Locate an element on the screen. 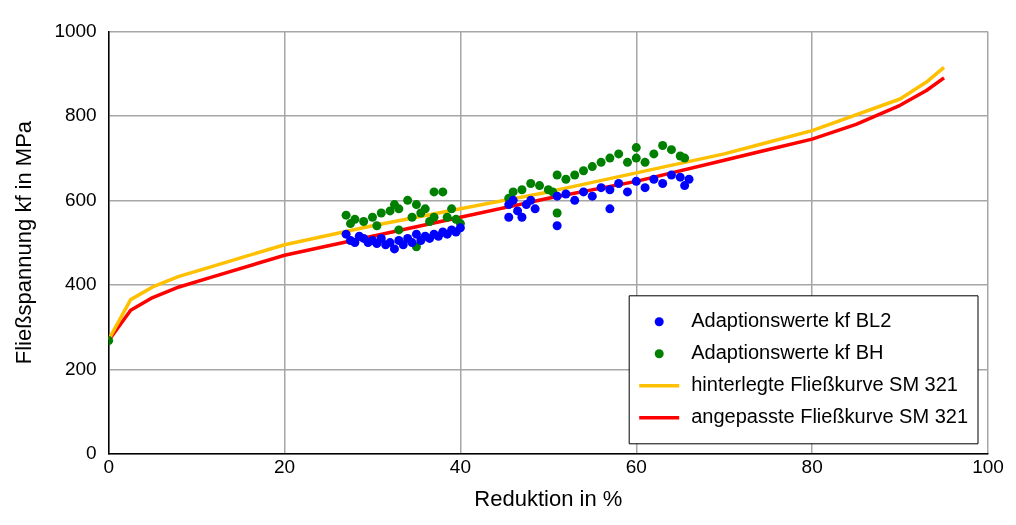 The height and width of the screenshot is (525, 1016). y-tick-label: 800 is located at coordinates (80, 115).